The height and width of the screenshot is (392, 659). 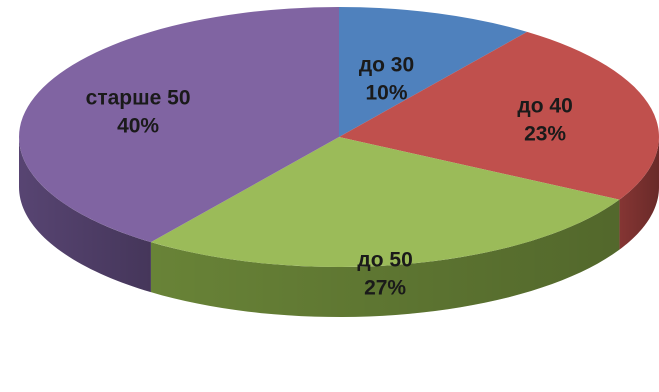 I want to click on slice-percent-до-50: 27%, so click(x=385, y=288).